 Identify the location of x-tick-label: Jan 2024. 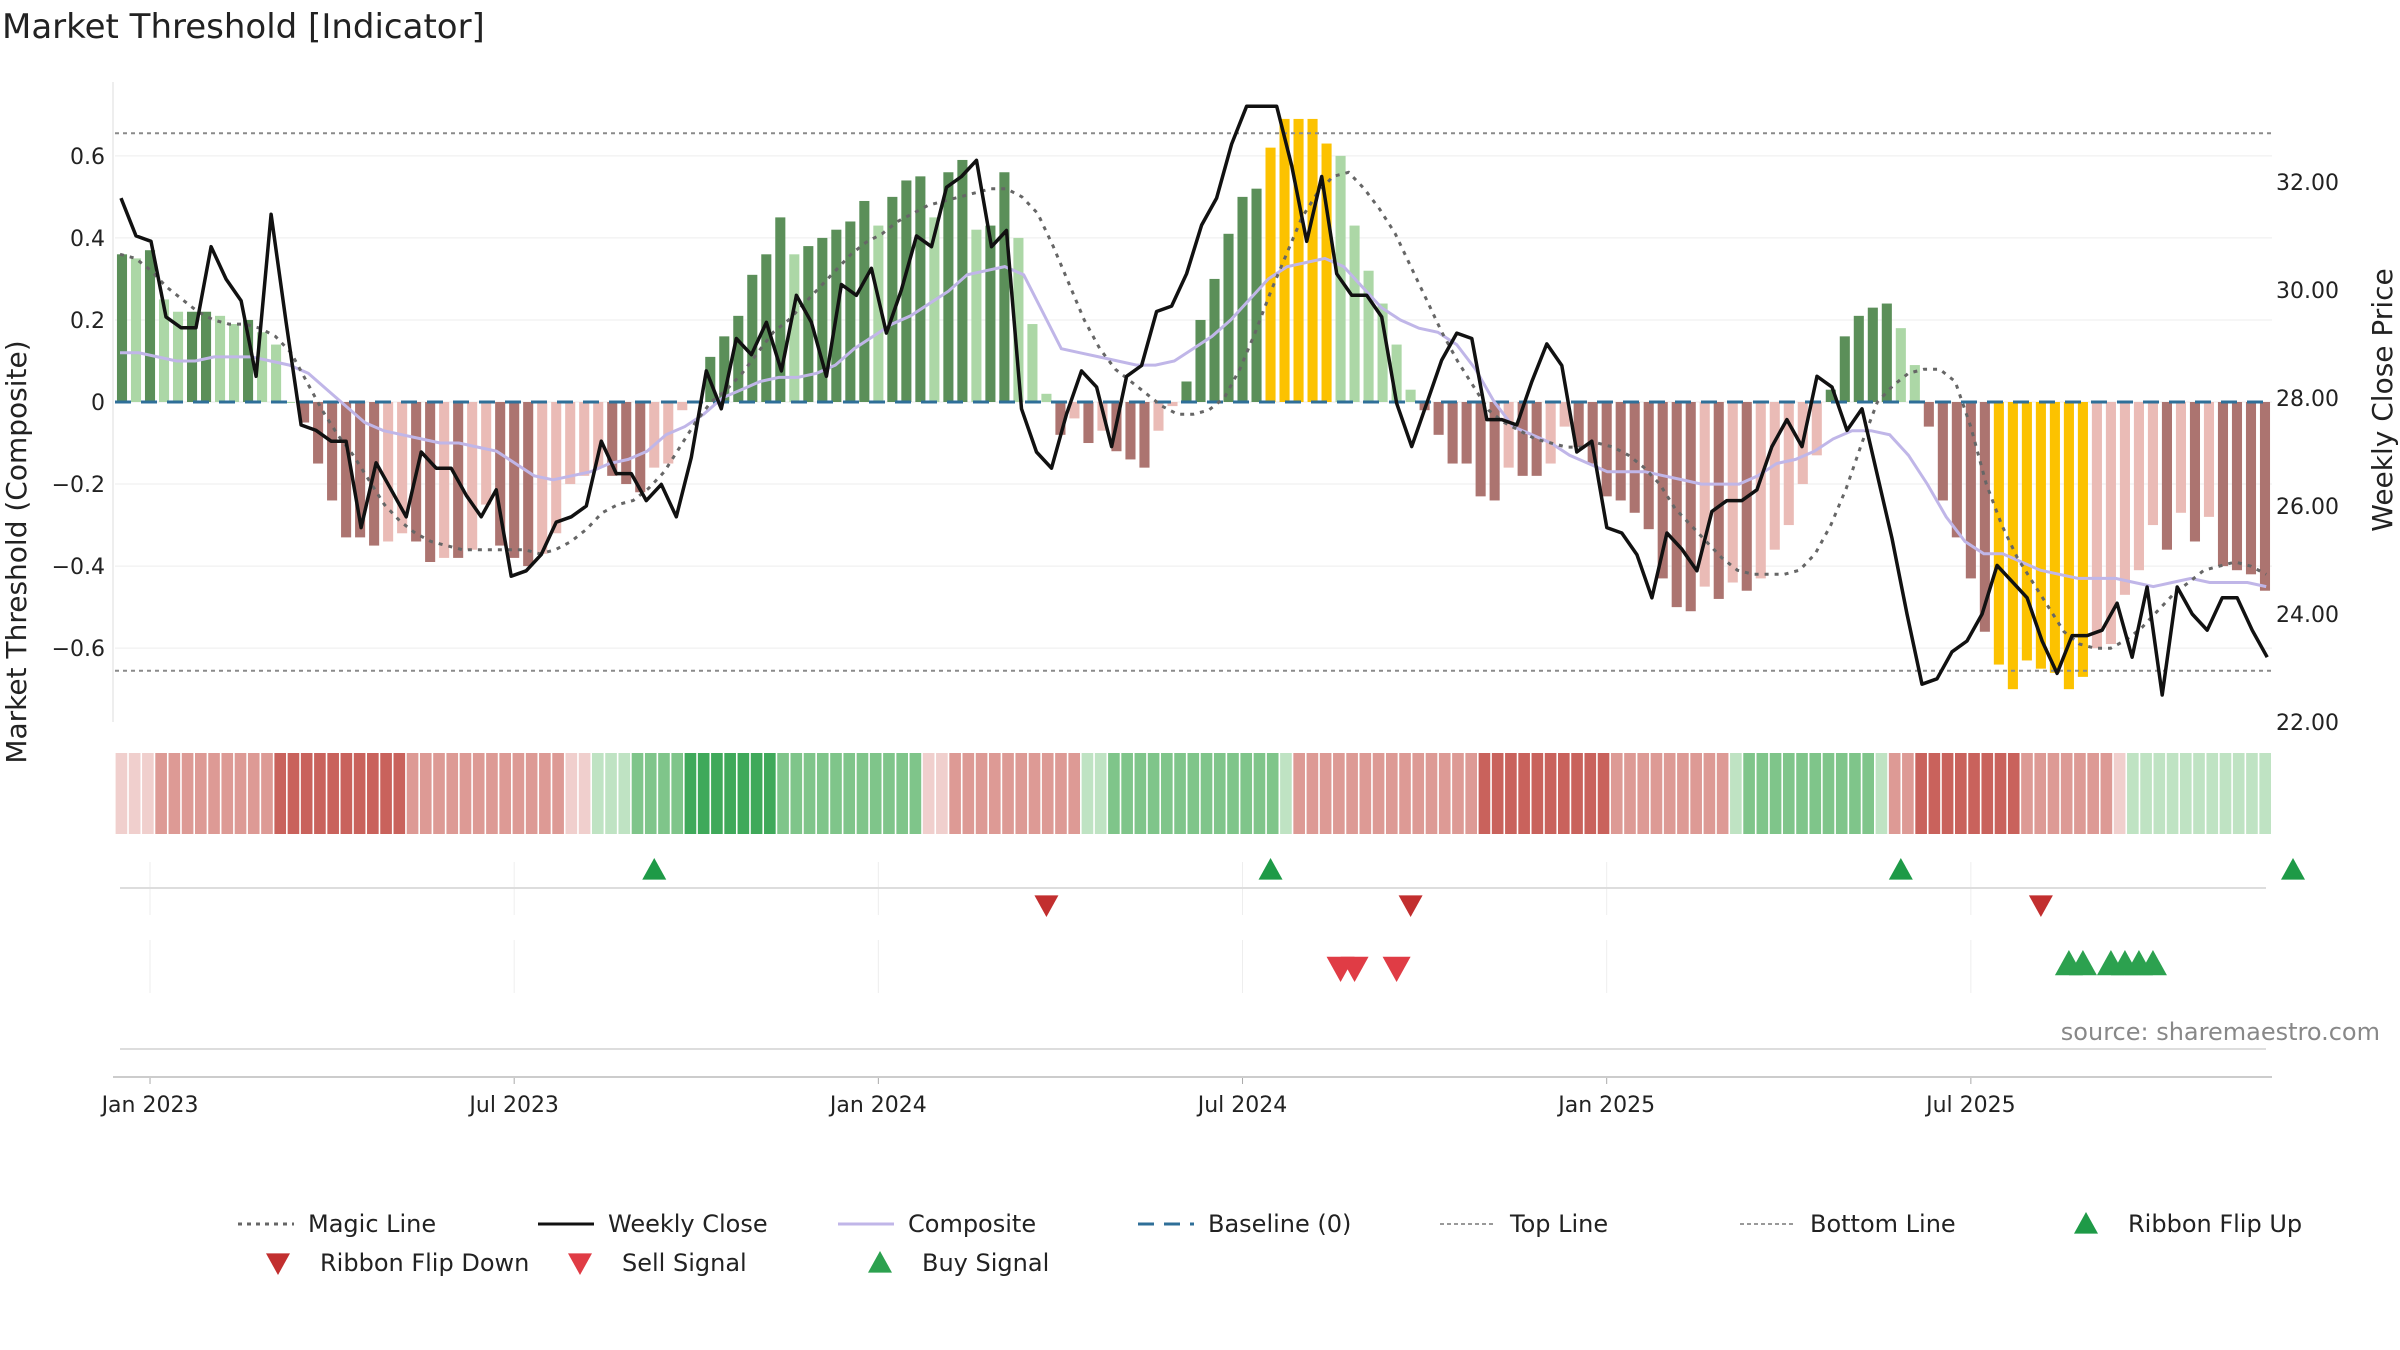
(877, 1105).